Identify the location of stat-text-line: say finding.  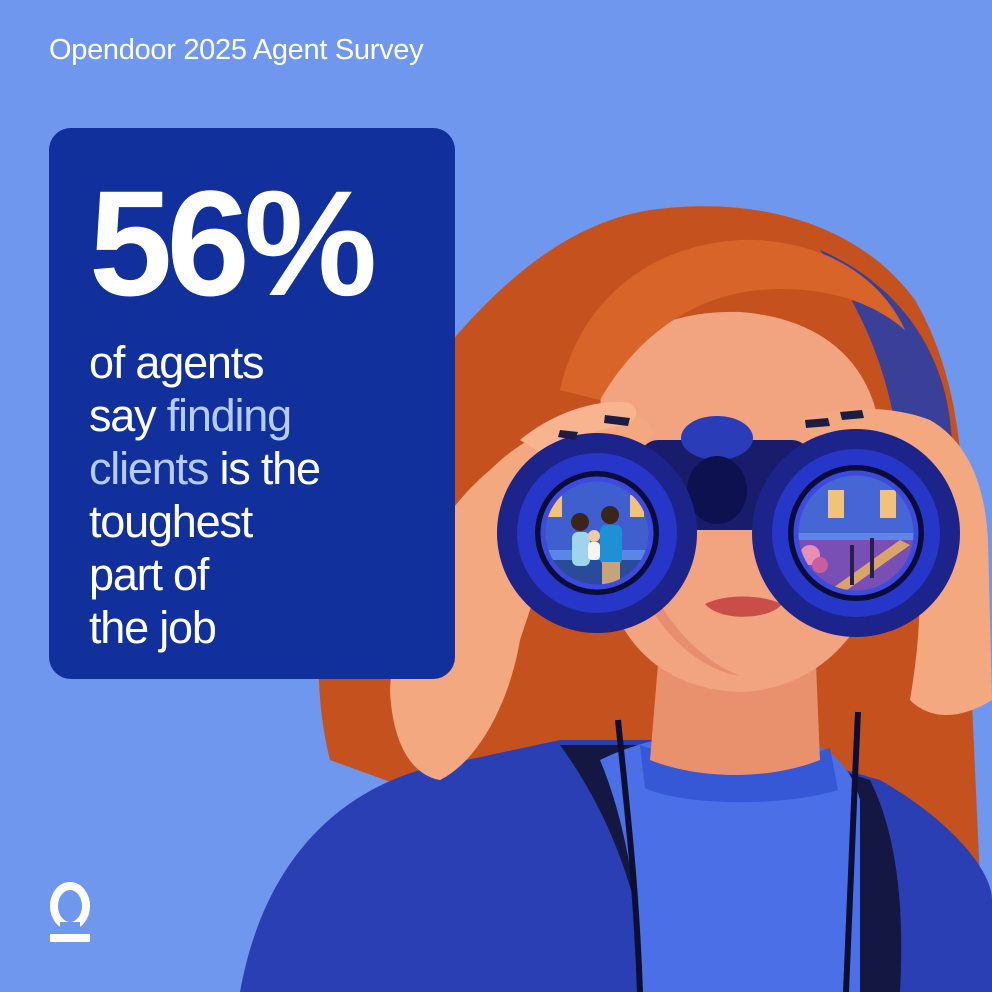
(259, 415).